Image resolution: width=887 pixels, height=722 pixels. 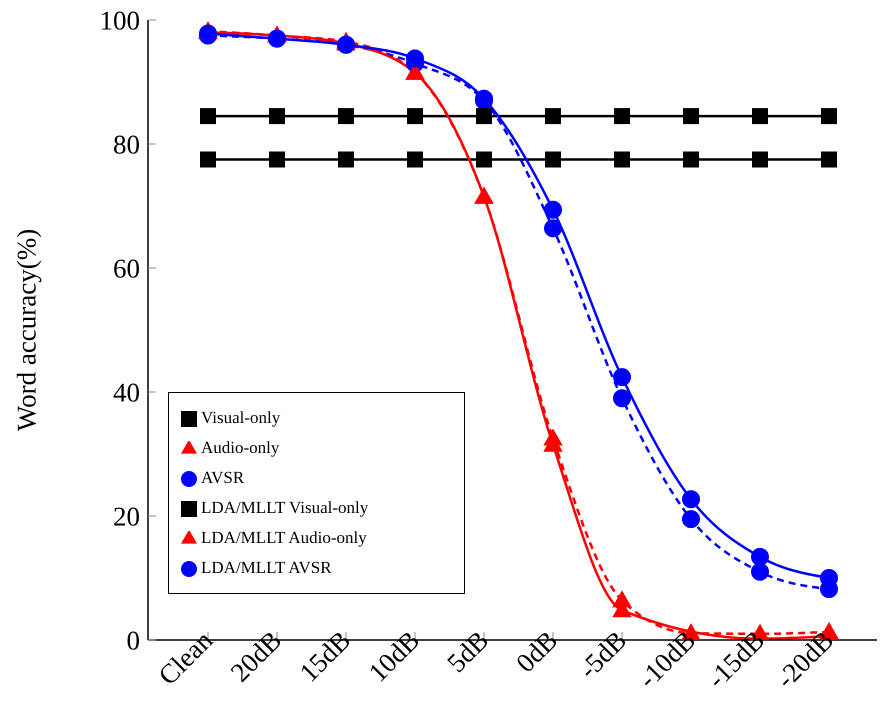 I want to click on legend-label: Audio-only, so click(x=240, y=447).